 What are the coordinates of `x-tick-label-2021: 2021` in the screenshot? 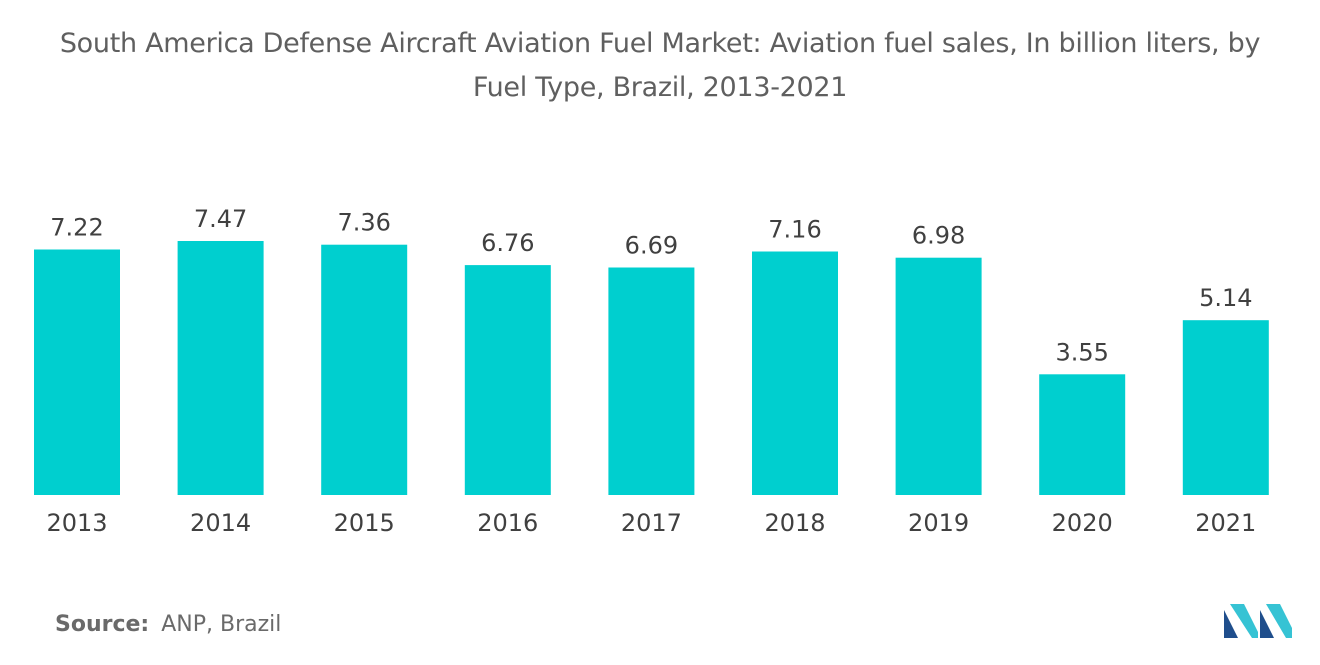 It's located at (1225, 523).